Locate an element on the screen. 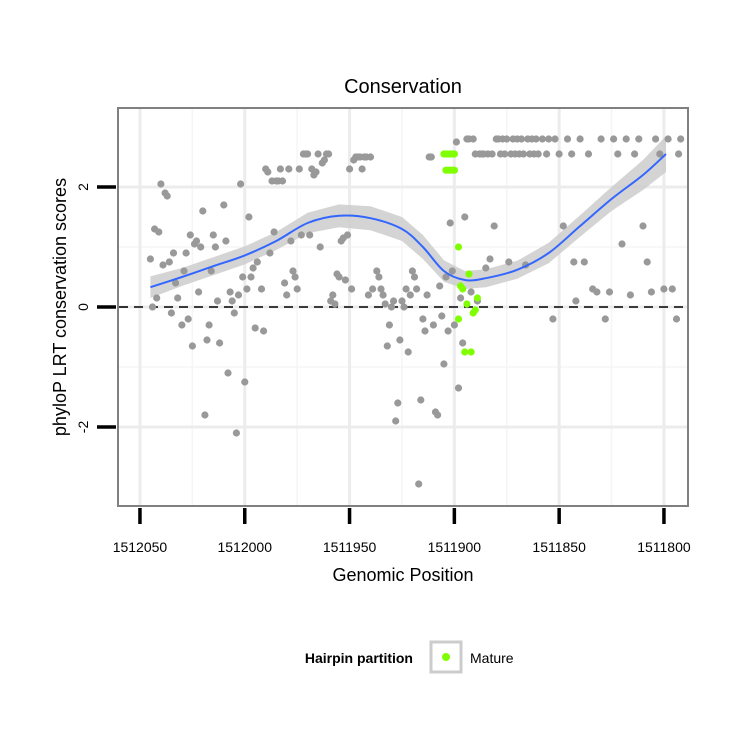  x-tick-label: 1511850 is located at coordinates (559, 547).